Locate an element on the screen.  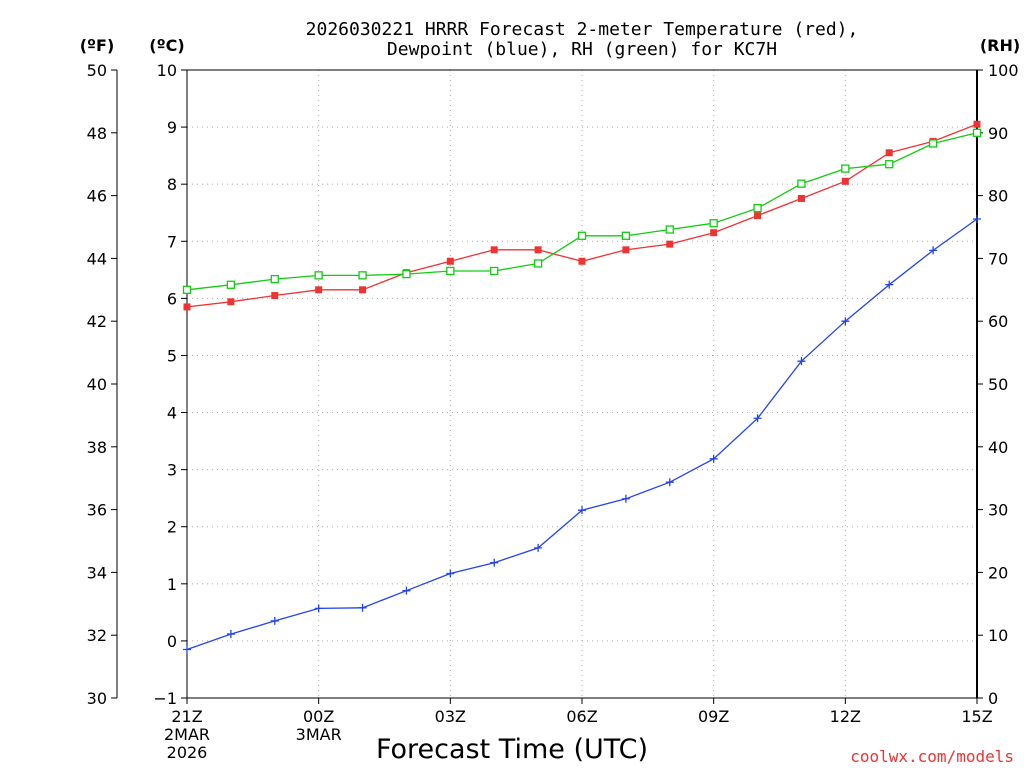
rh-tick-label: 80 is located at coordinates (998, 196).